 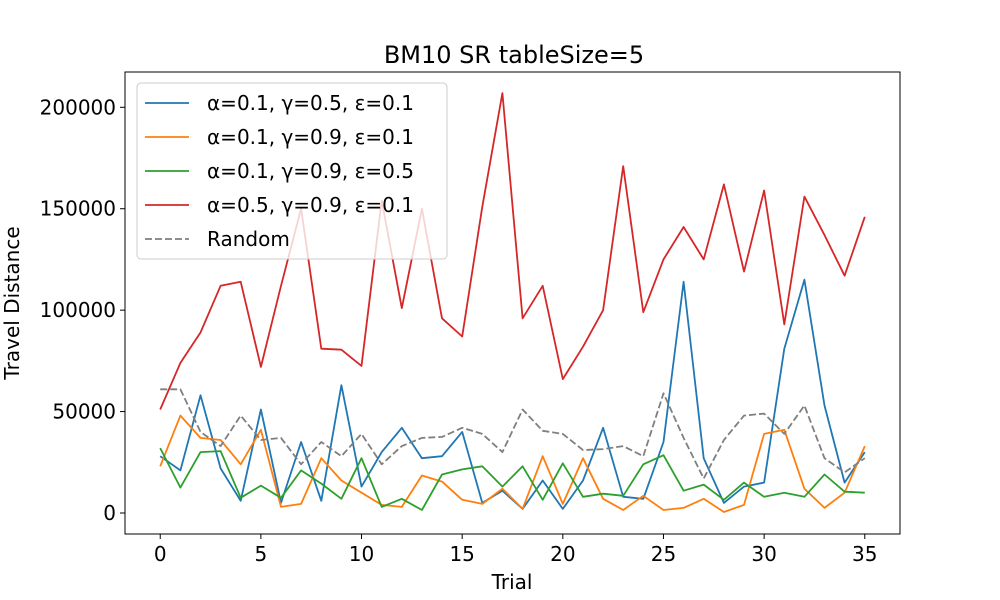 What do you see at coordinates (109, 513) in the screenshot?
I see `y-tick-label: 0` at bounding box center [109, 513].